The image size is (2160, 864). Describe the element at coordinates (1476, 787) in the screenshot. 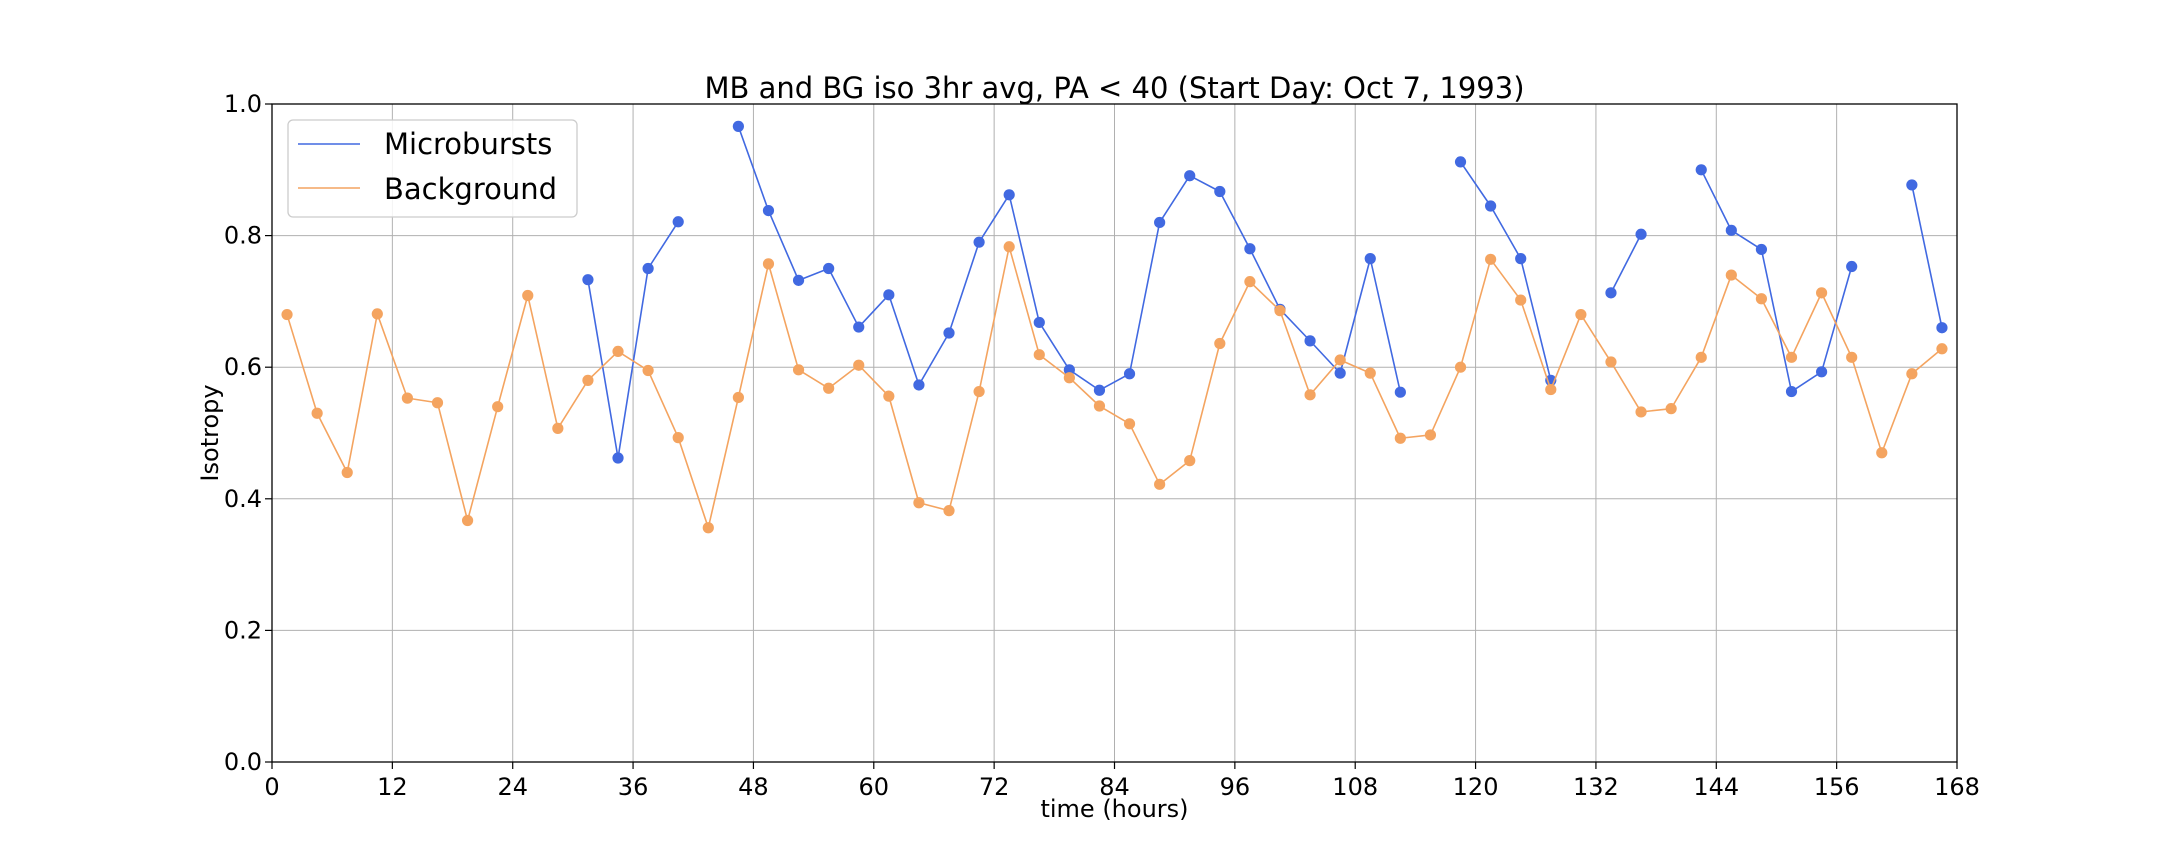

I see `x-tick-label: 120` at that location.